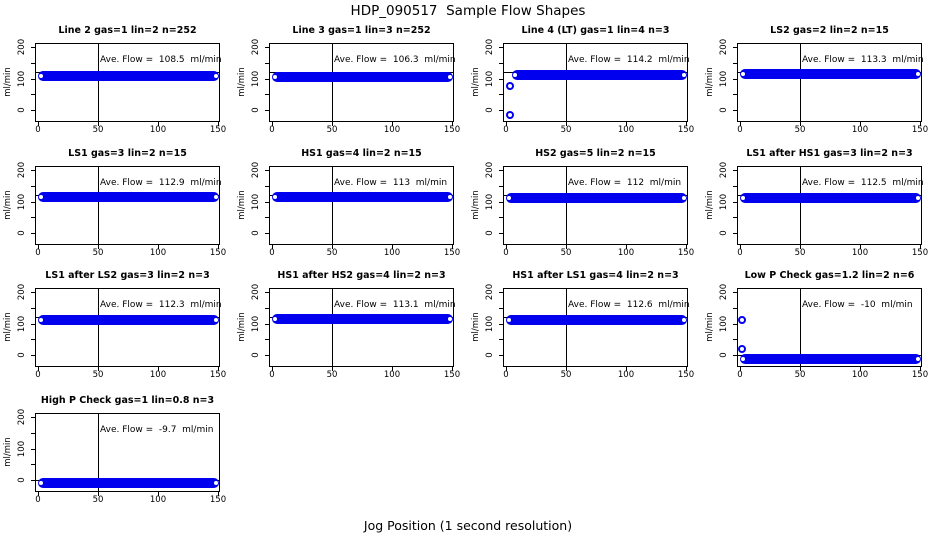 The image size is (936, 540). Describe the element at coordinates (468, 525) in the screenshot. I see `x-axis-label: Jog Position (1 second resolution)` at that location.